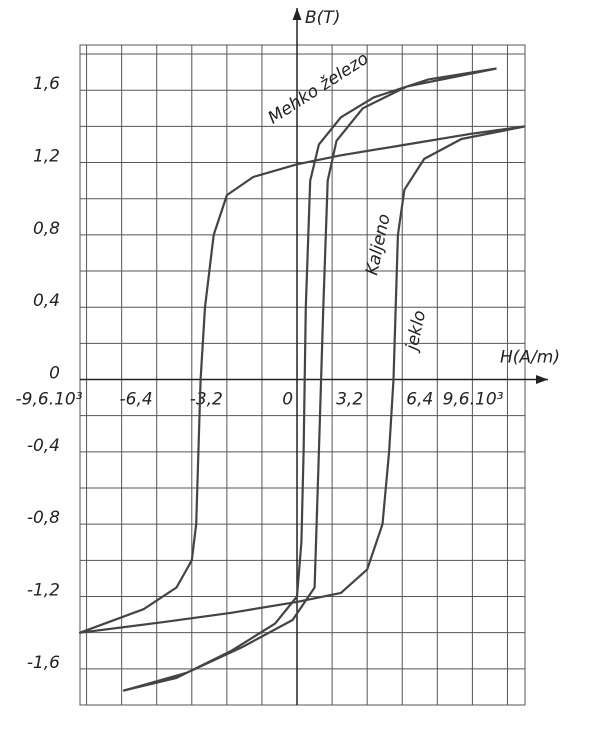 This screenshot has width=600, height=744. Describe the element at coordinates (46, 229) in the screenshot. I see `y-tick-label: 0,8` at that location.